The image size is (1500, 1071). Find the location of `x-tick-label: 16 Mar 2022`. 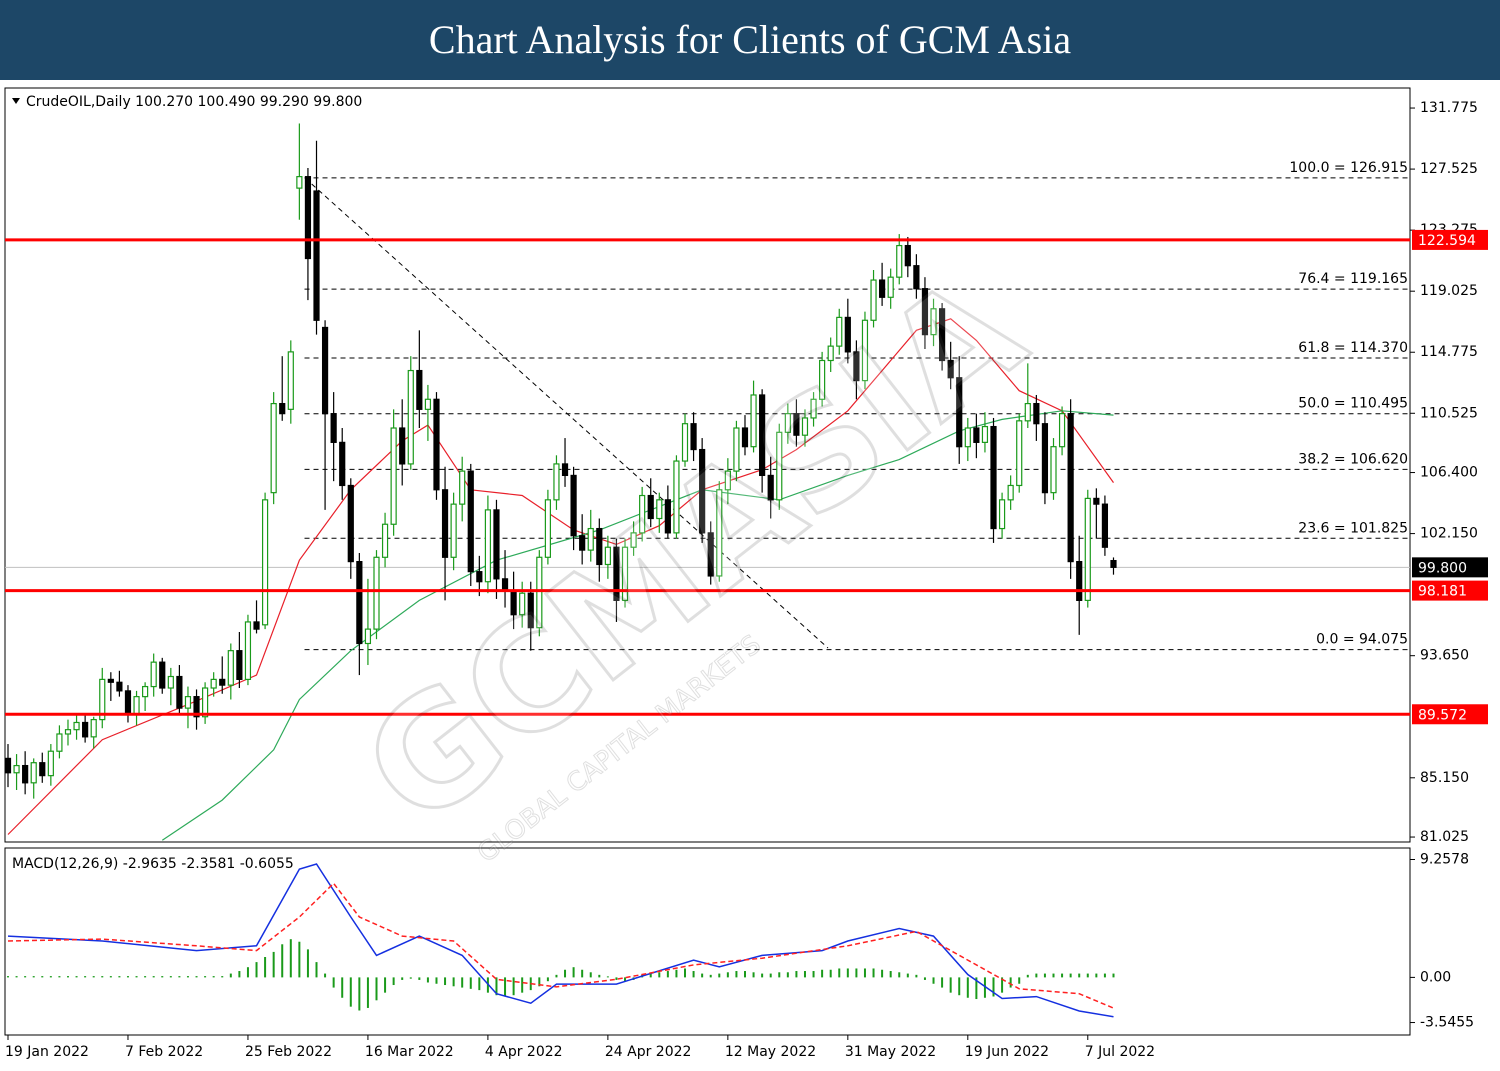

x-tick-label: 16 Mar 2022 is located at coordinates (409, 1052).